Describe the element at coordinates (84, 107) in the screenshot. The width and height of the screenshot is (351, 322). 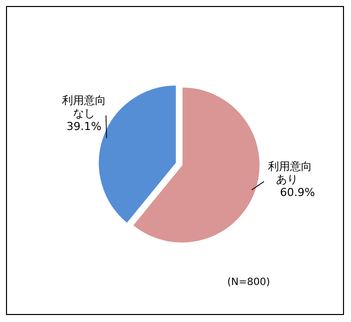
I see `slice-label: 利用意向なし` at that location.